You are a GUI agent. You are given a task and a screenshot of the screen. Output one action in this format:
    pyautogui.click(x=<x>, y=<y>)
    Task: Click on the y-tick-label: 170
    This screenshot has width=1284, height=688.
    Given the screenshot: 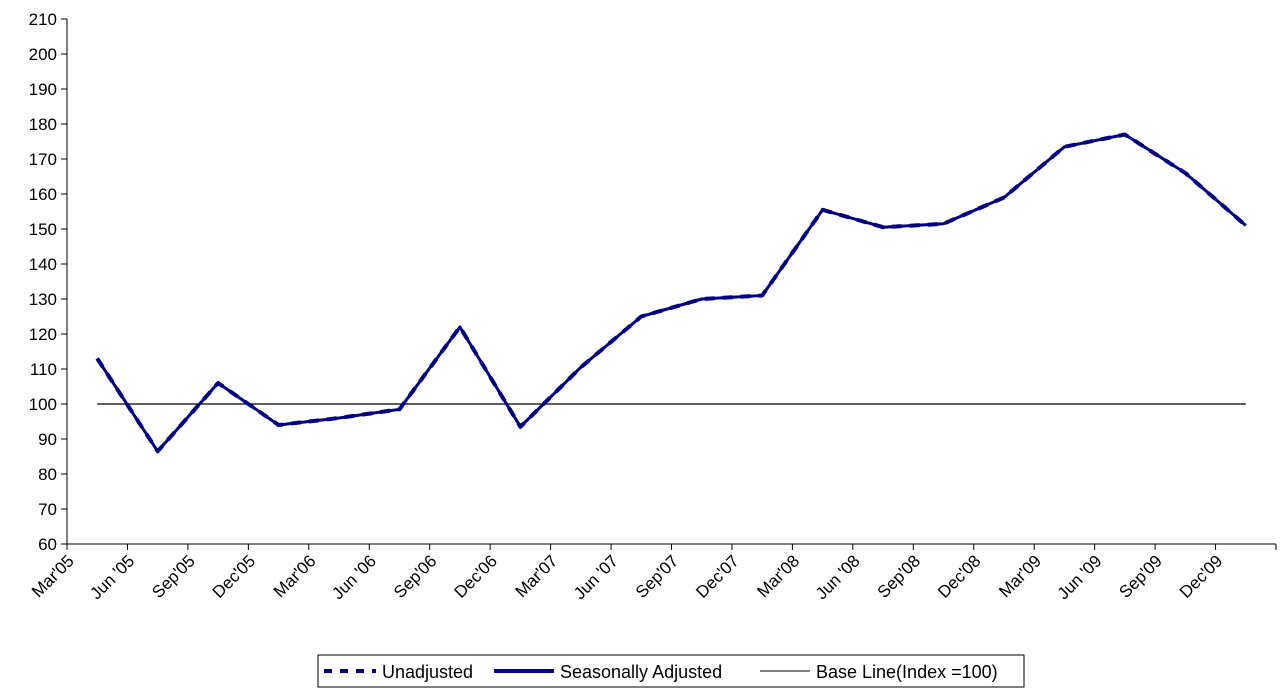 What is the action you would take?
    pyautogui.click(x=43, y=159)
    